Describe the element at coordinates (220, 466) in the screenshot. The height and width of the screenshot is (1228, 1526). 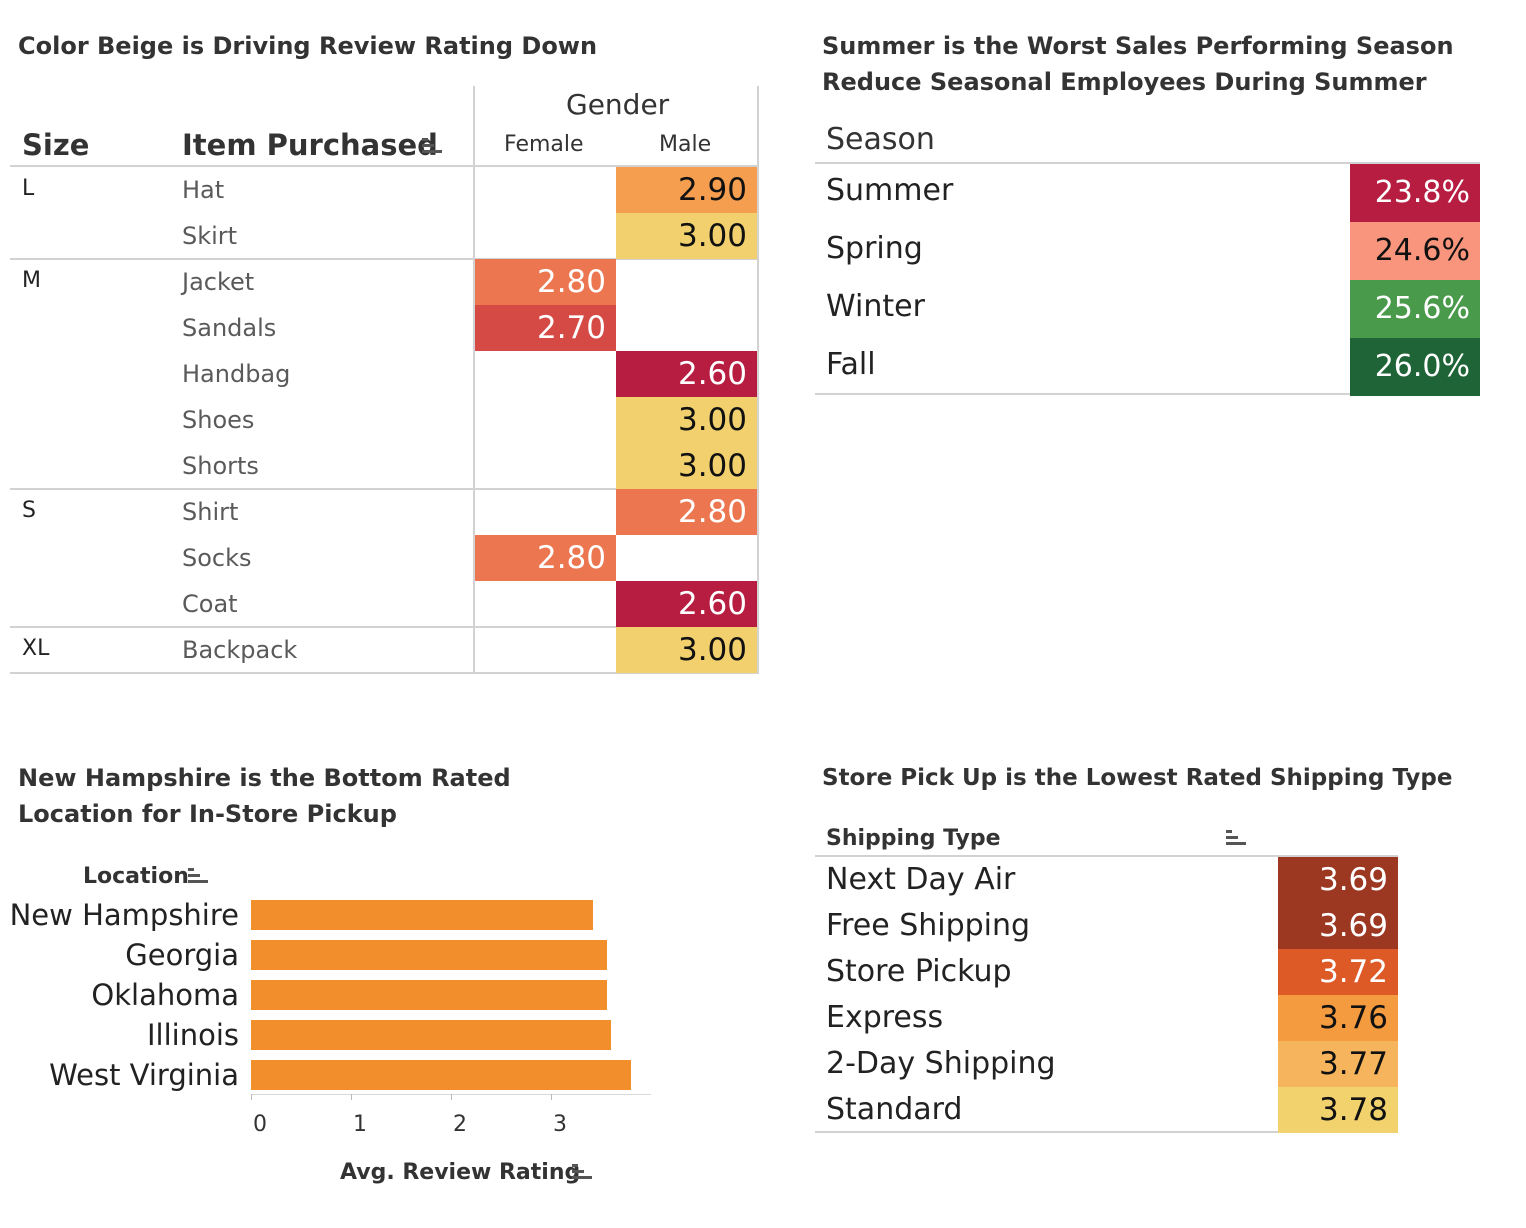
I see `item-label: Shorts` at that location.